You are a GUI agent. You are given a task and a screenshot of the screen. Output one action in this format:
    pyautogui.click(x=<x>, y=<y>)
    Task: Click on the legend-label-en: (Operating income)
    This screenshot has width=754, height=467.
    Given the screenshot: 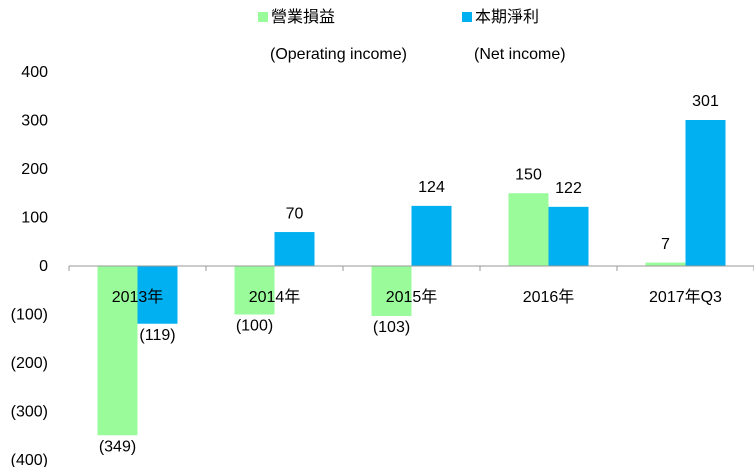 What is the action you would take?
    pyautogui.click(x=338, y=54)
    